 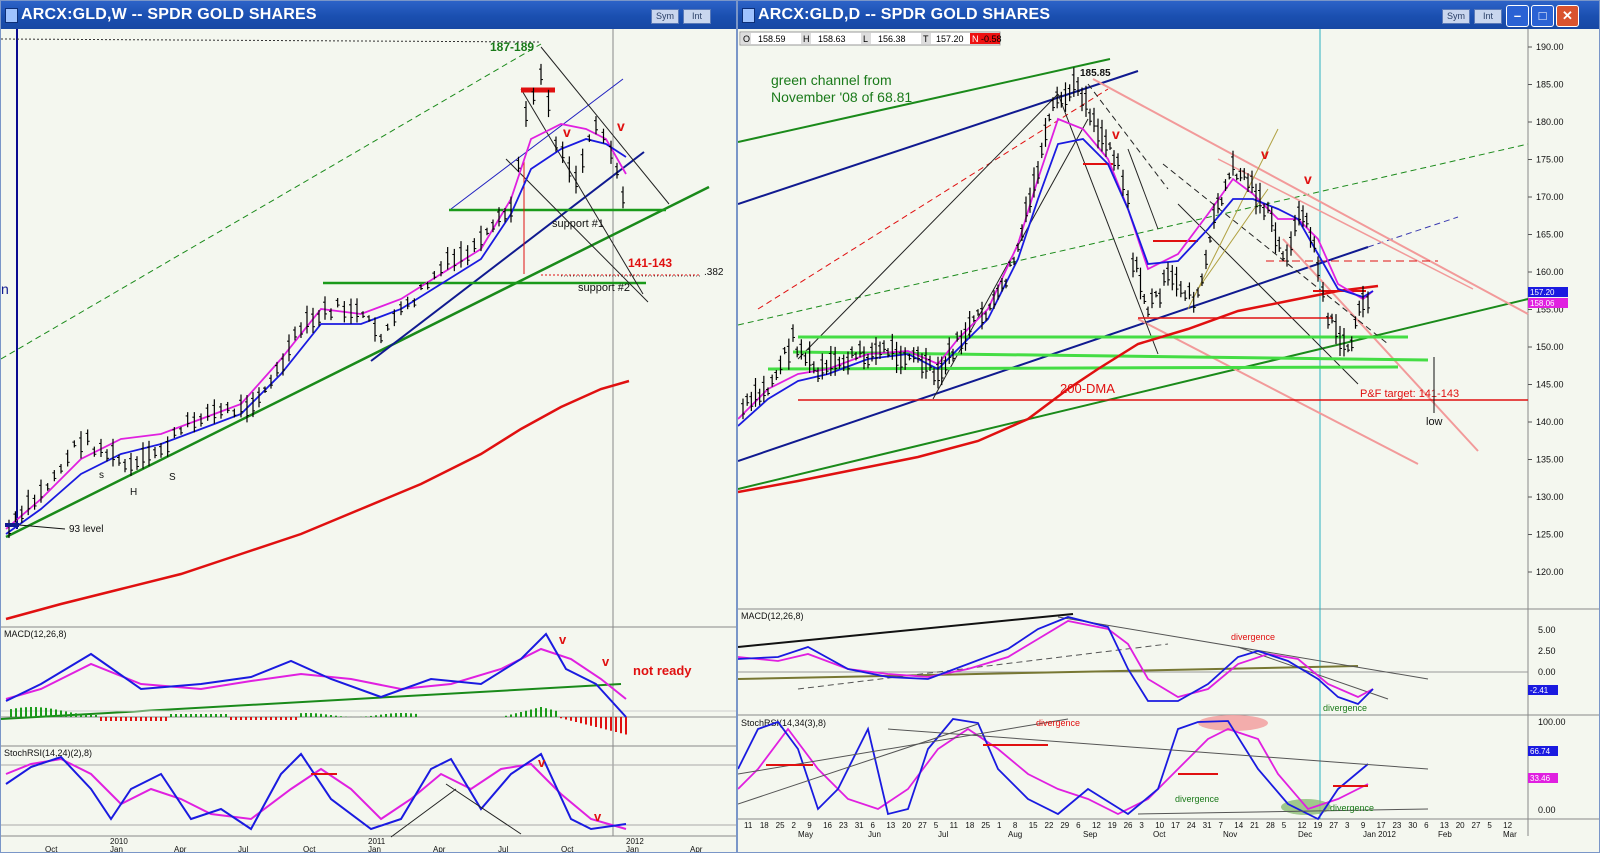 What do you see at coordinates (169, 14) in the screenshot?
I see `left-window-title: ARCX:GLD,W -- SPDR GOLD SHARES` at bounding box center [169, 14].